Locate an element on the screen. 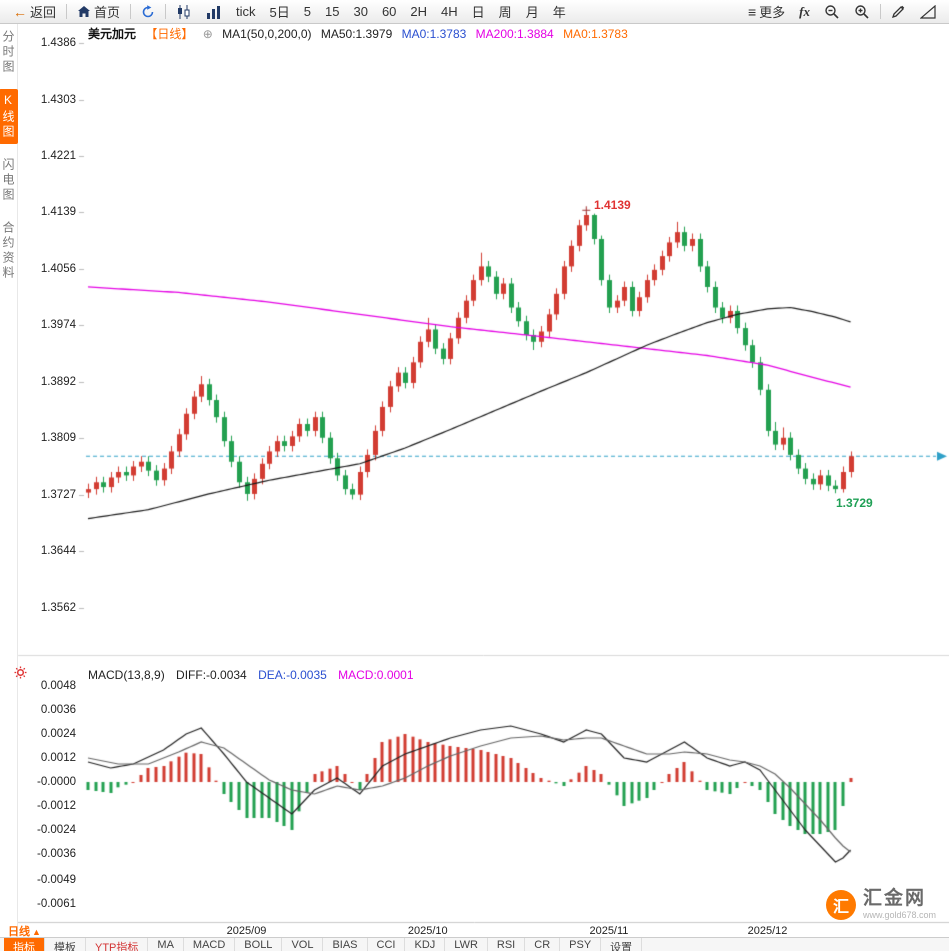 The width and height of the screenshot is (949, 951). interval-month-button: 月 is located at coordinates (532, 11).